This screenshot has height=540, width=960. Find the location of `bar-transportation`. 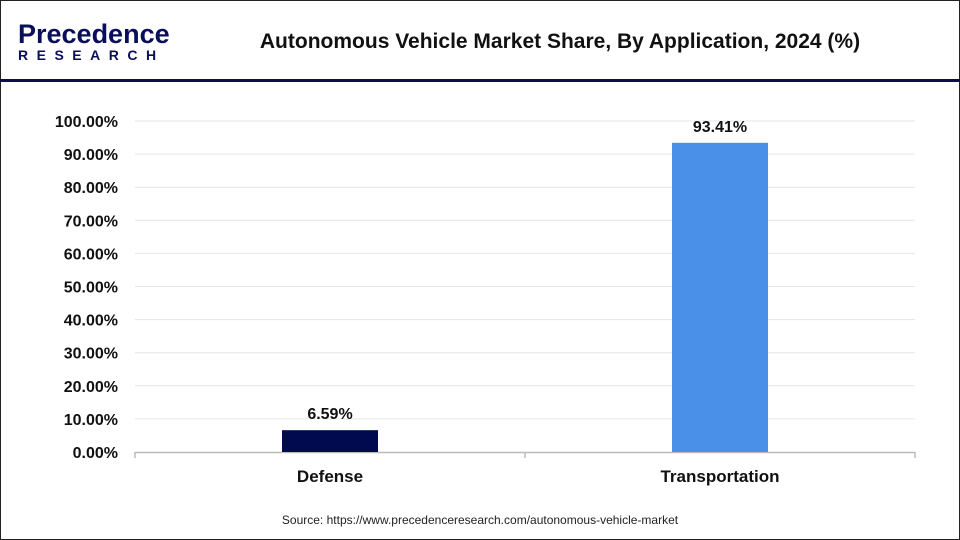

bar-transportation is located at coordinates (720, 297).